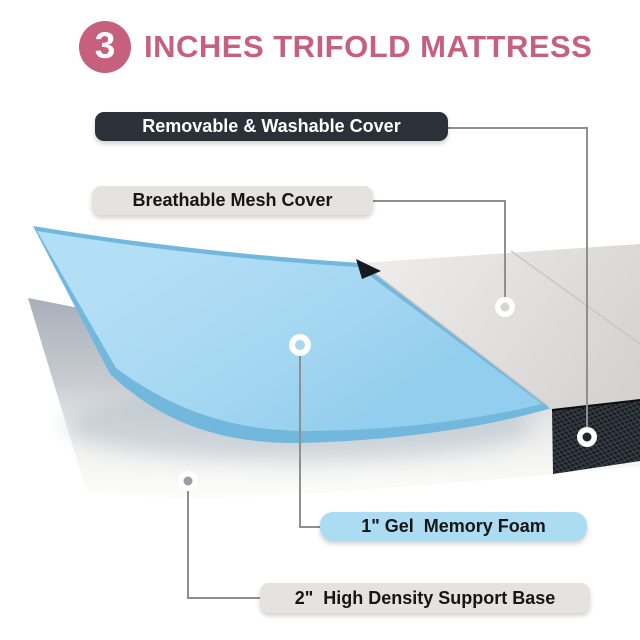 The width and height of the screenshot is (640, 640). I want to click on label-support-base: 2" High Density Support Base, so click(425, 598).